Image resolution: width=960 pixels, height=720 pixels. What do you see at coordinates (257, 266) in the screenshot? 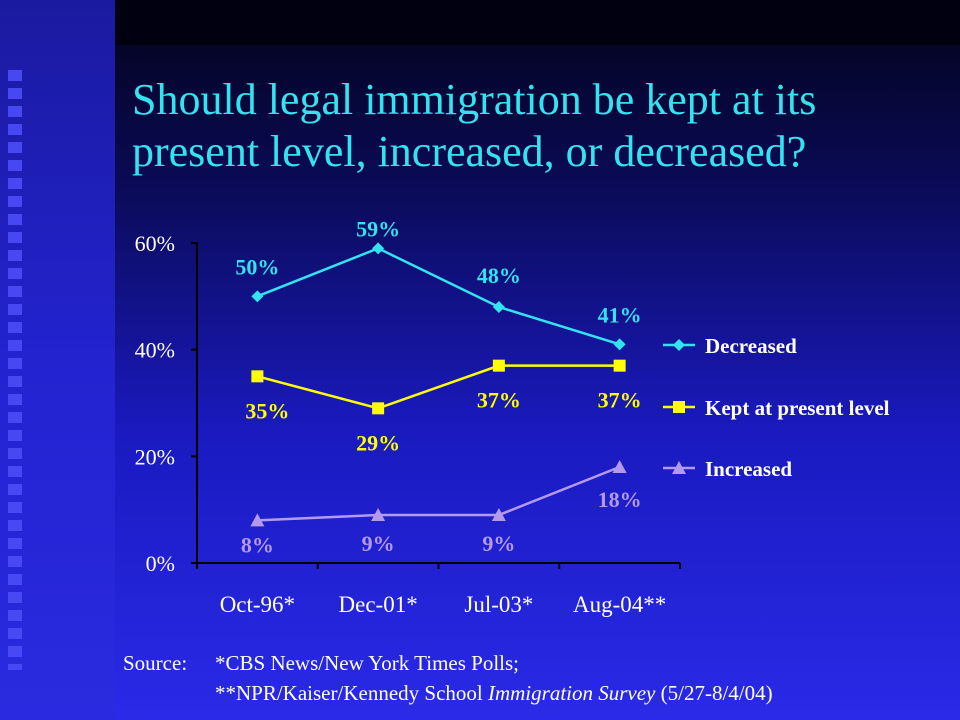
I see `data-label: 50%` at bounding box center [257, 266].